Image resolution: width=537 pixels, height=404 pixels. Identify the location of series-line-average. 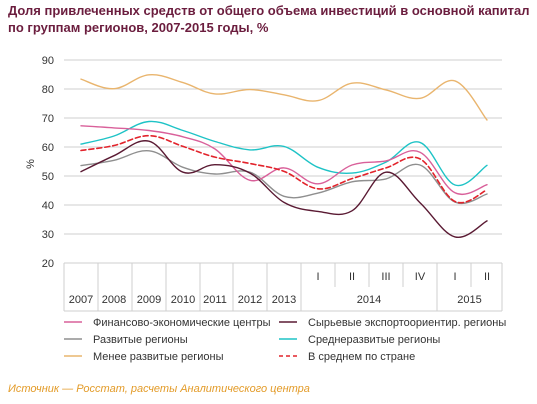
(284, 169).